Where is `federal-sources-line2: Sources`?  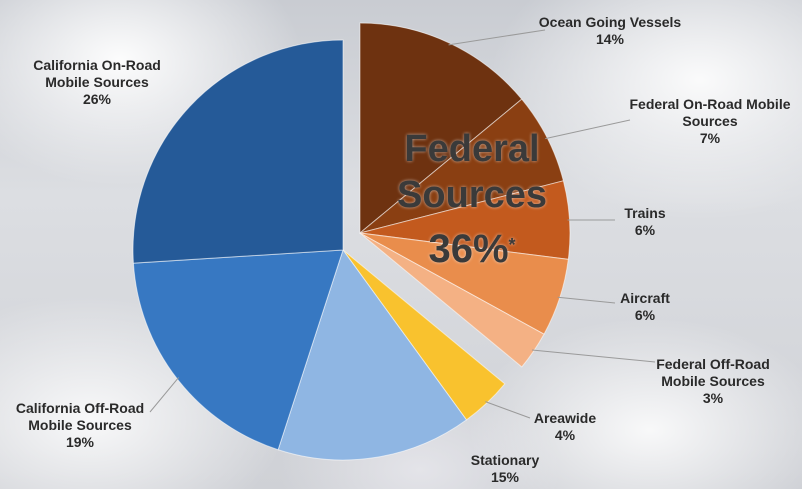 federal-sources-line2: Sources is located at coordinates (472, 195).